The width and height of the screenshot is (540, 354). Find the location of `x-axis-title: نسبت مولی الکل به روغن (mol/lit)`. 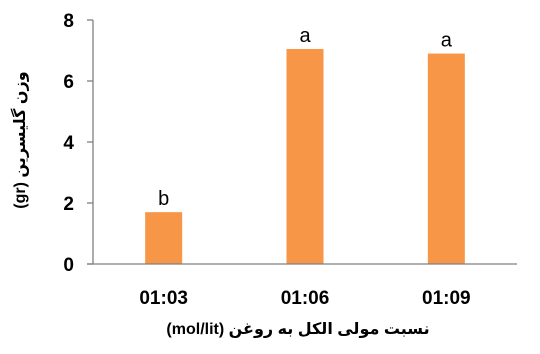

x-axis-title: نسبت مولی الکل به روغن (mol/lit) is located at coordinates (297, 329).